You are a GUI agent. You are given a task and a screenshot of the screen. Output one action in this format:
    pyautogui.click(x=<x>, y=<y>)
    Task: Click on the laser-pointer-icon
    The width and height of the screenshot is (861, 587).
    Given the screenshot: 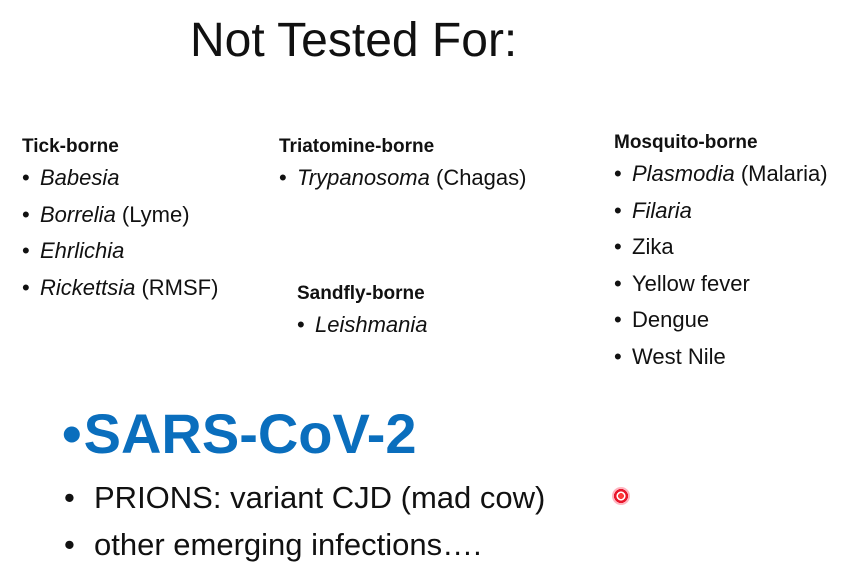 What is the action you would take?
    pyautogui.click(x=621, y=496)
    